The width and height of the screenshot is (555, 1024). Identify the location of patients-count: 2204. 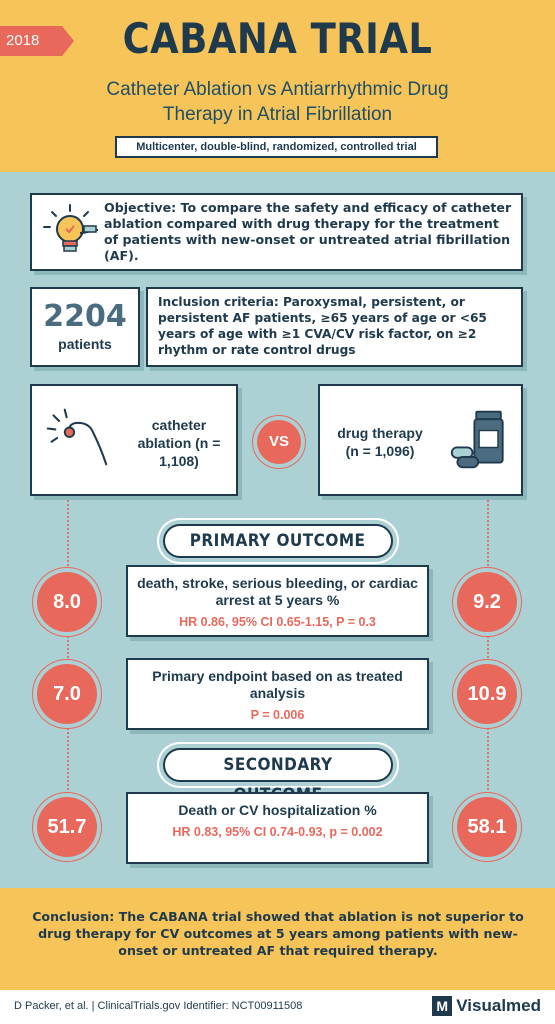
(85, 316).